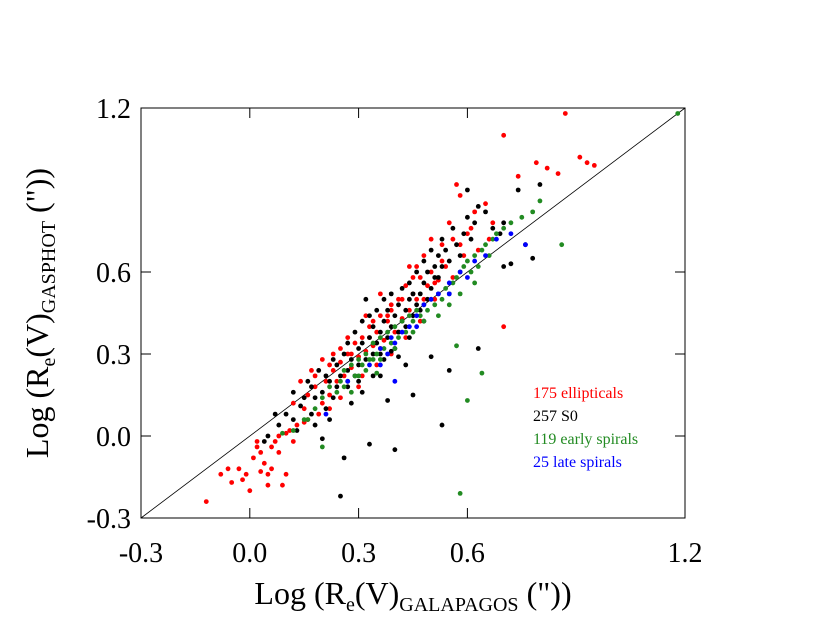 The width and height of the screenshot is (830, 642). What do you see at coordinates (113, 355) in the screenshot?
I see `y-tick-label: 0.3` at bounding box center [113, 355].